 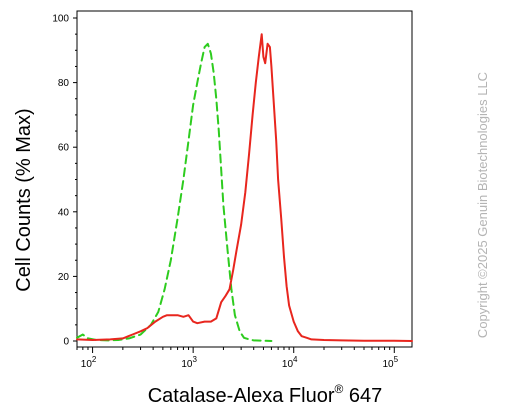 I want to click on y-tick-label-20: 20, so click(x=64, y=277).